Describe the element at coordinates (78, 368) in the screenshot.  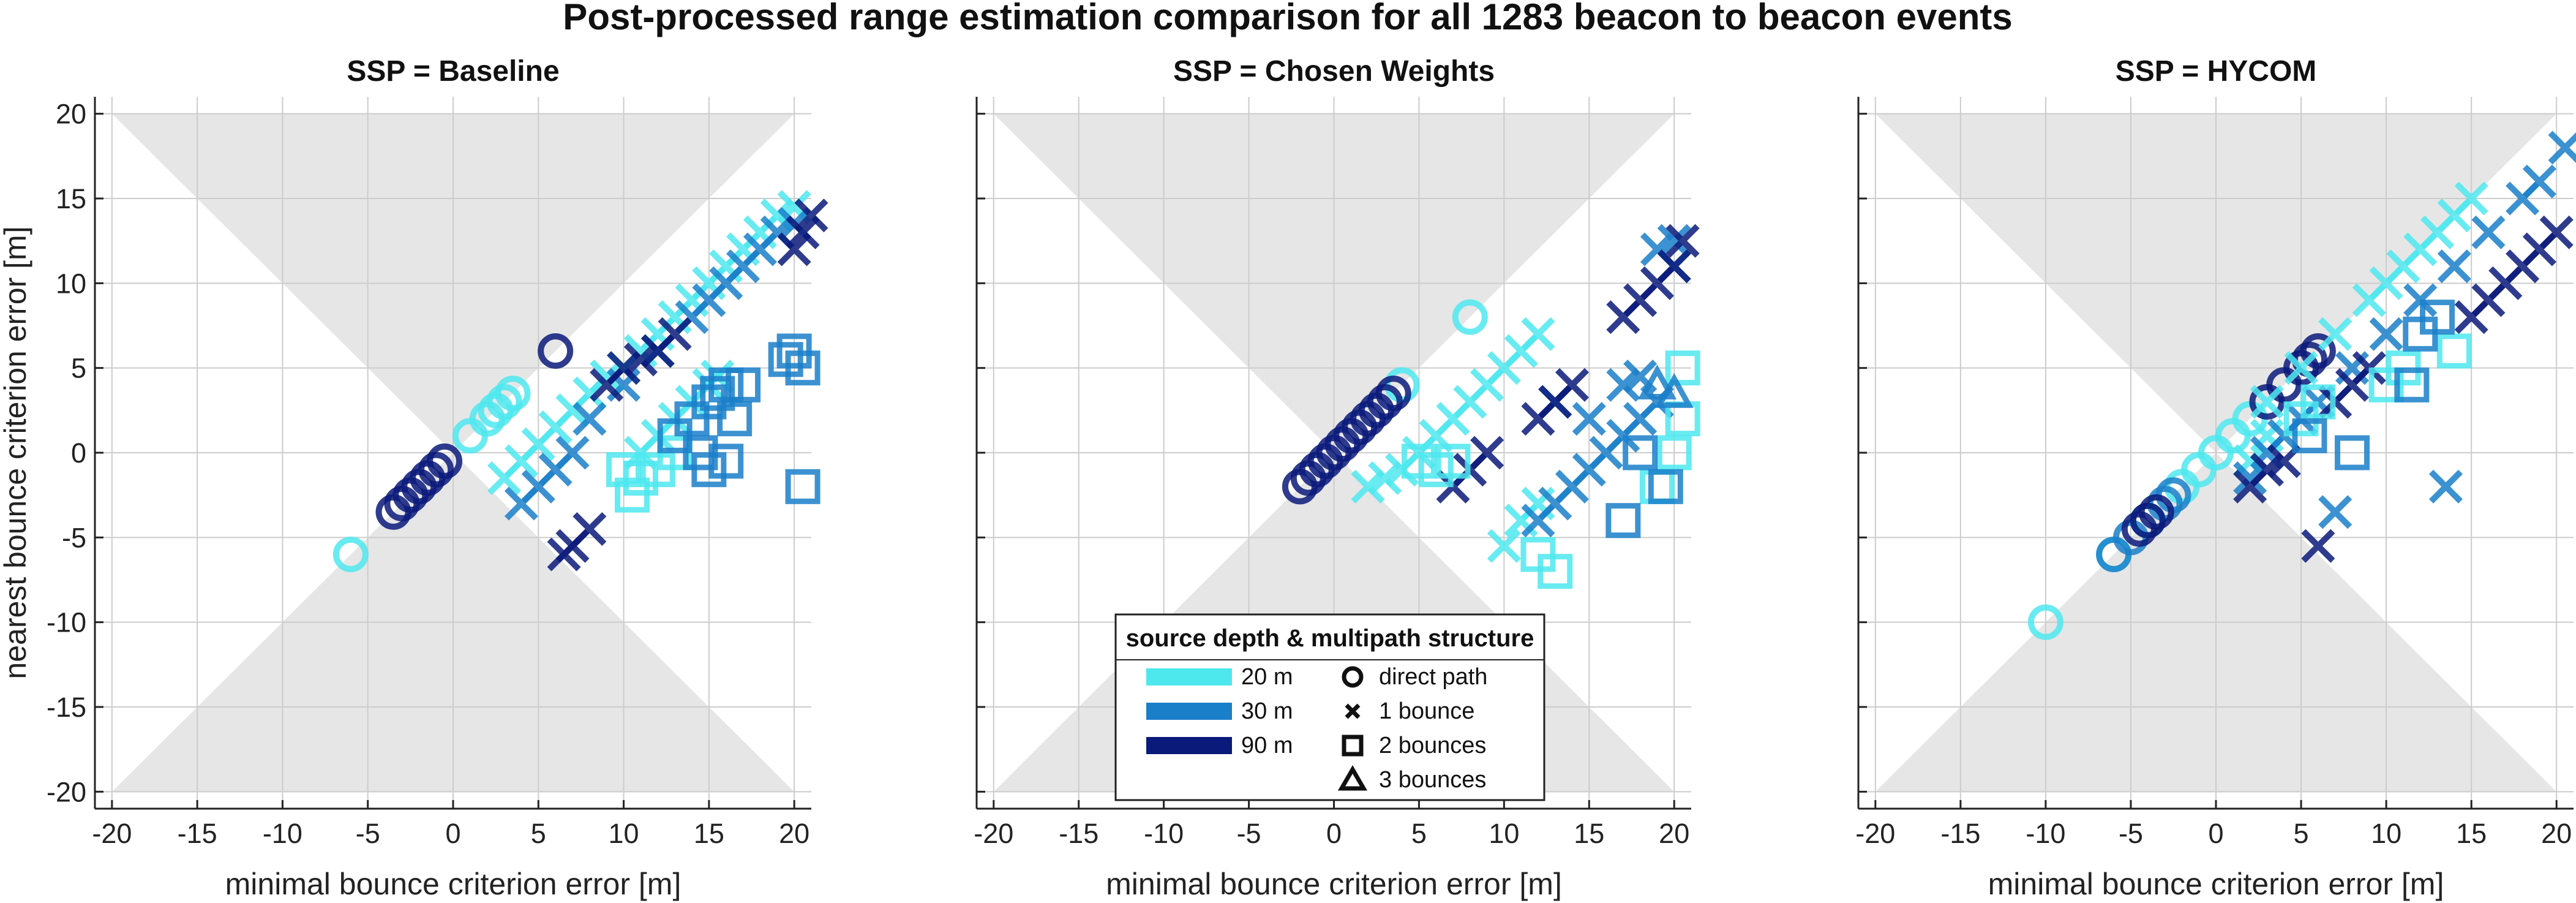
I see `y-tick-label: 5` at that location.